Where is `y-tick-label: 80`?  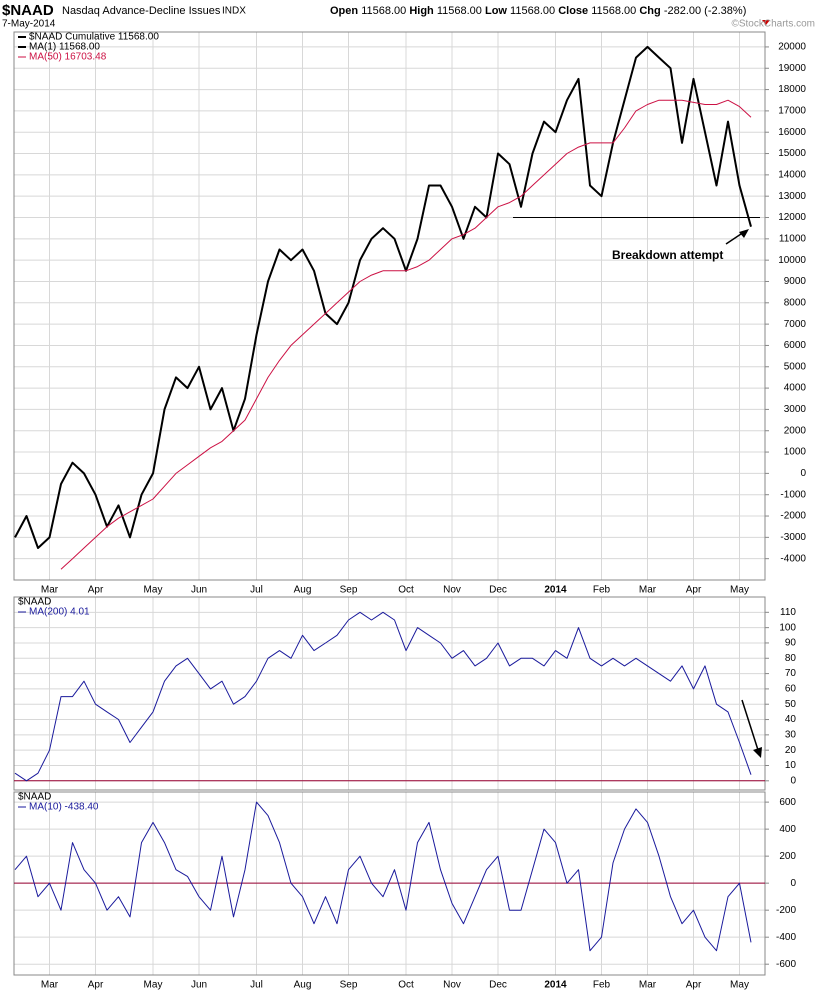 y-tick-label: 80 is located at coordinates (791, 658).